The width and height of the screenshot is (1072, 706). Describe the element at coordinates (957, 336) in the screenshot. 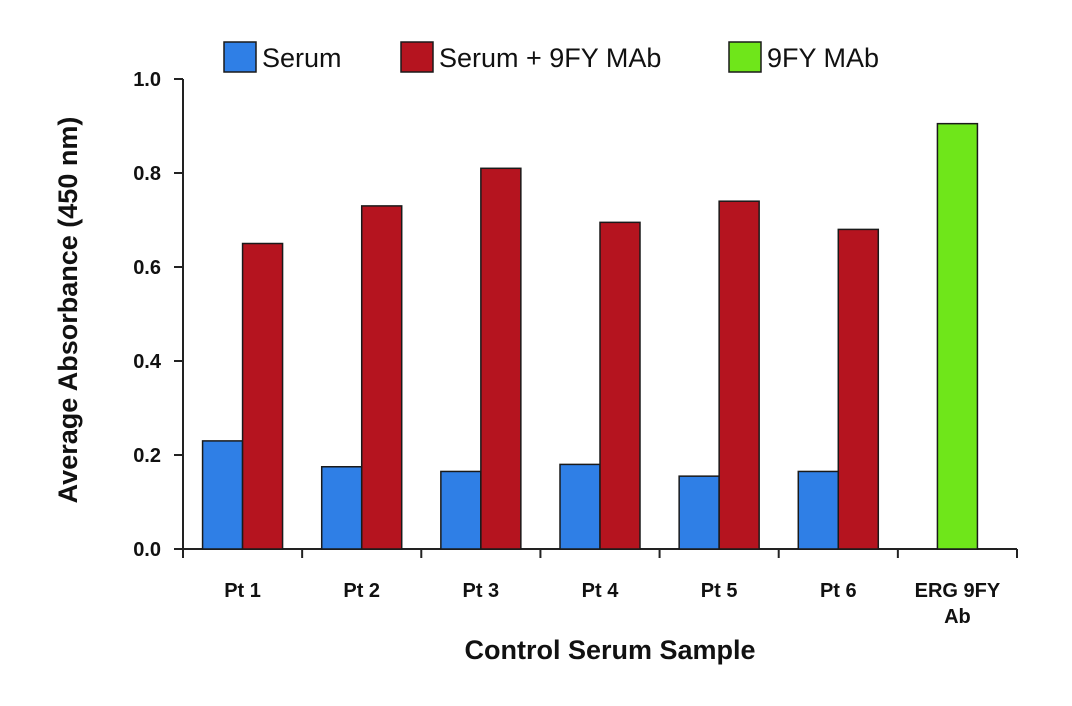

I see `bar-9fy-mab` at that location.